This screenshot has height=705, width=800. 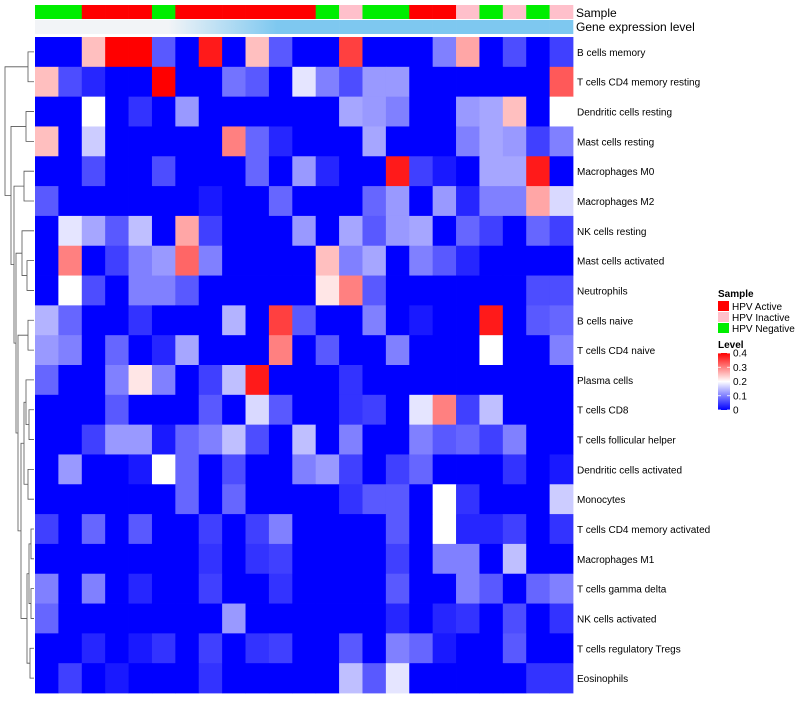 I want to click on row-label: B cells memory, so click(x=611, y=53).